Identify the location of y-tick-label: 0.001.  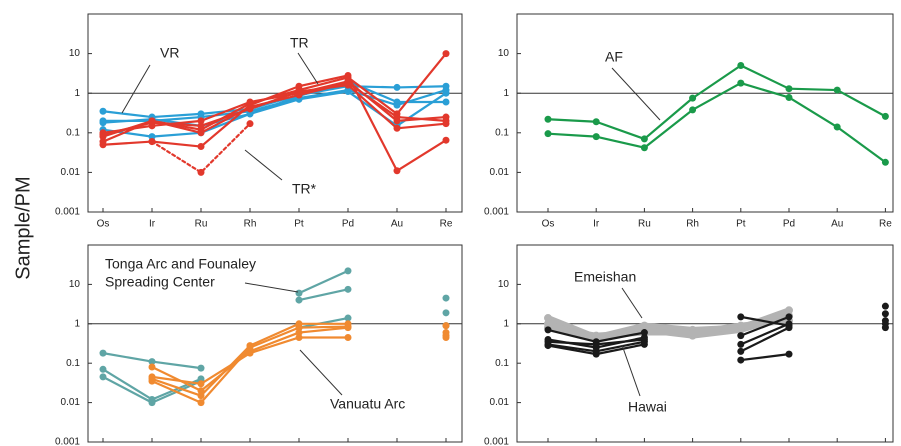
(496, 212).